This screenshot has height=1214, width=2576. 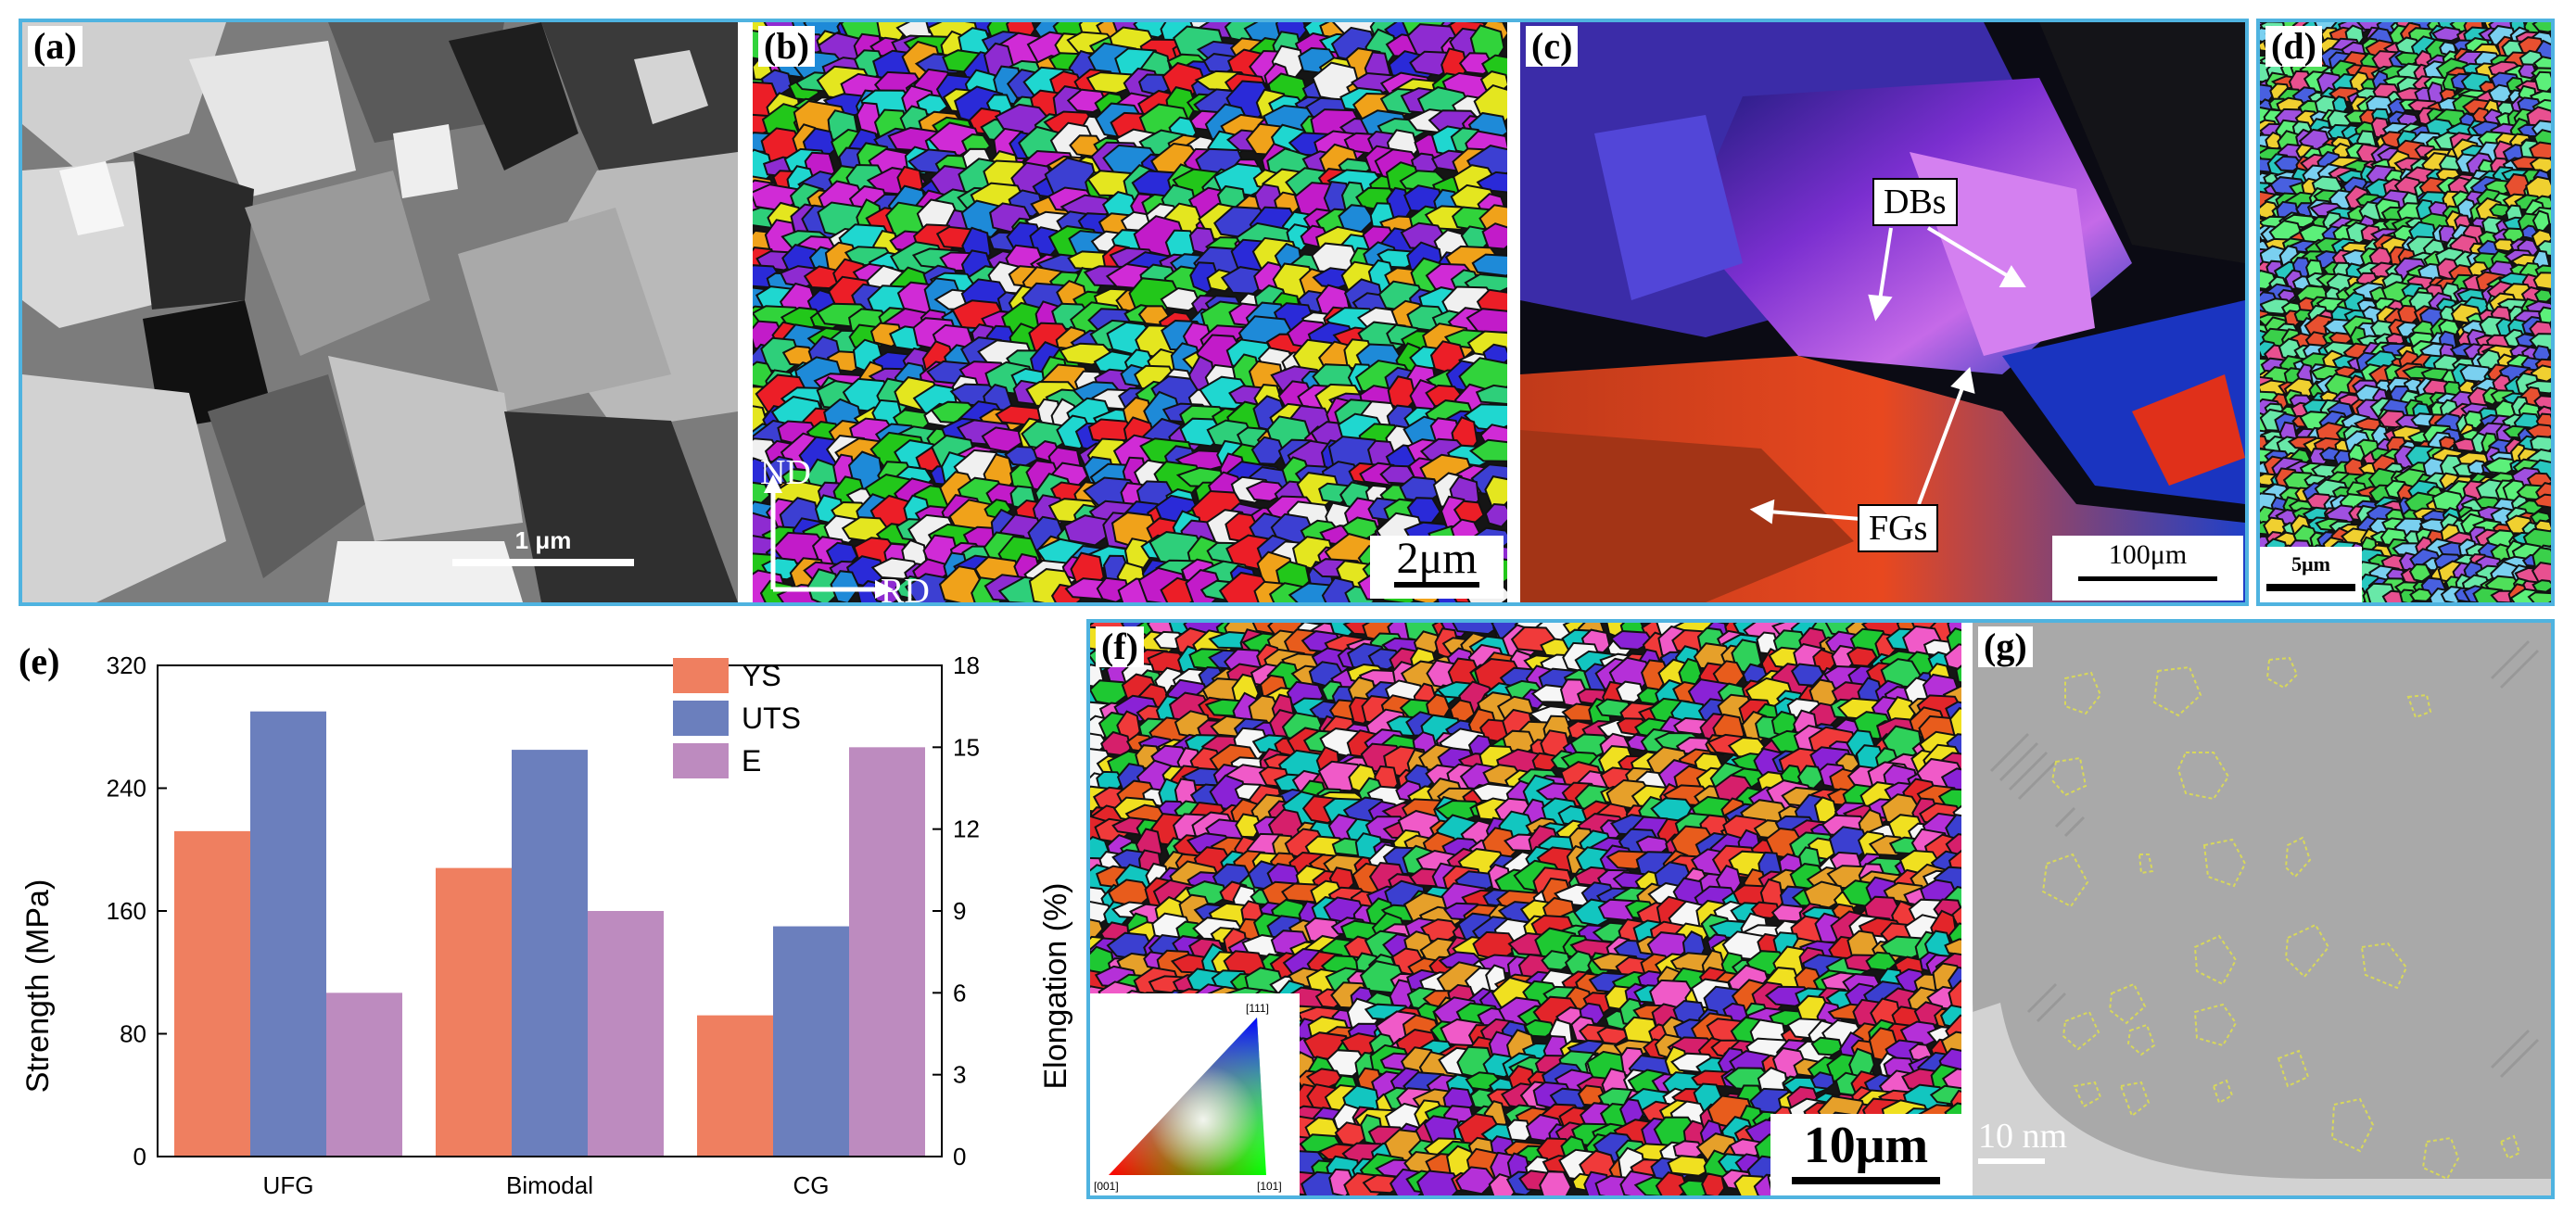 What do you see at coordinates (761, 675) in the screenshot?
I see `legend-label-ys: YS` at bounding box center [761, 675].